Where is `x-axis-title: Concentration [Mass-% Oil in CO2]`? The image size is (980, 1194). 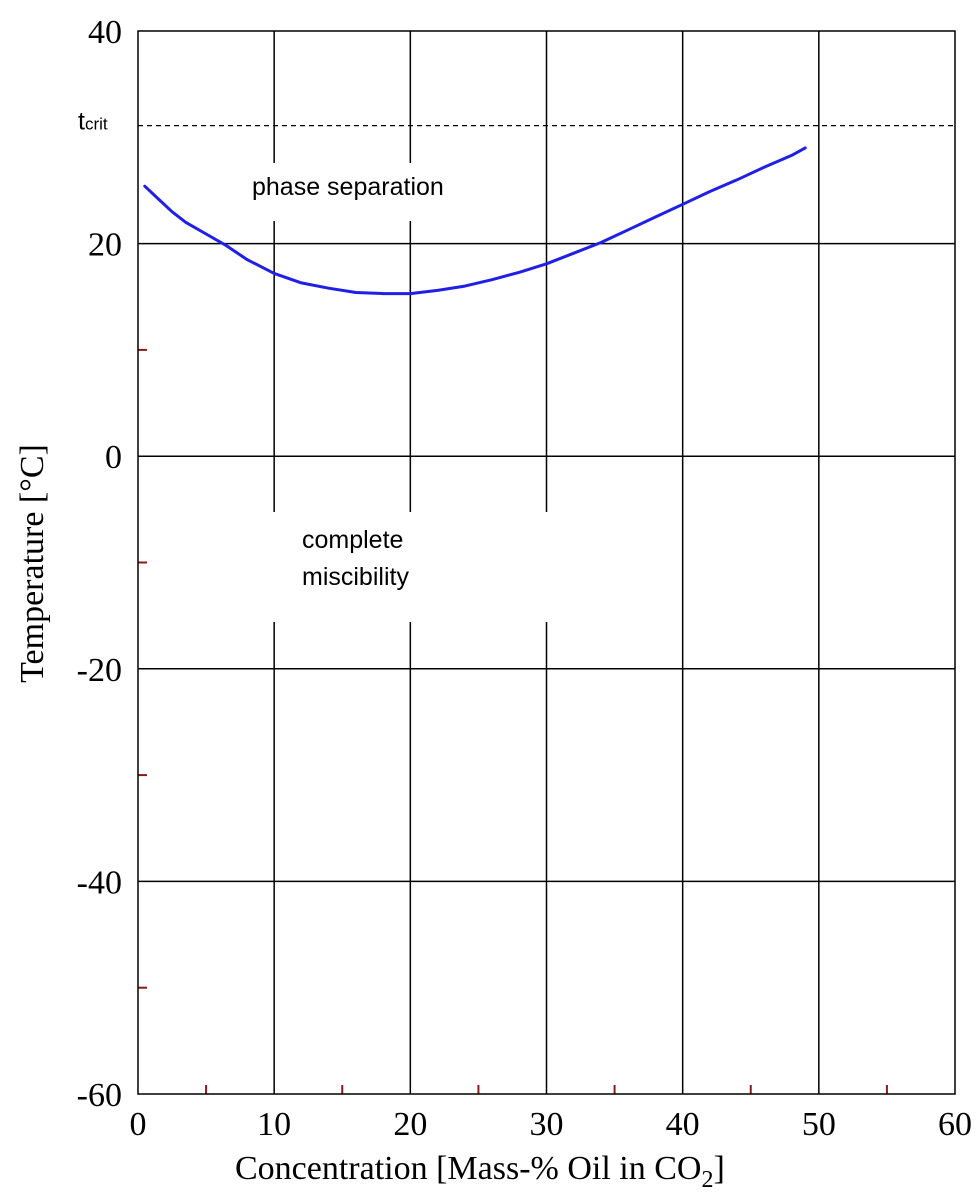 x-axis-title: Concentration [Mass-% Oil in CO2] is located at coordinates (480, 1171).